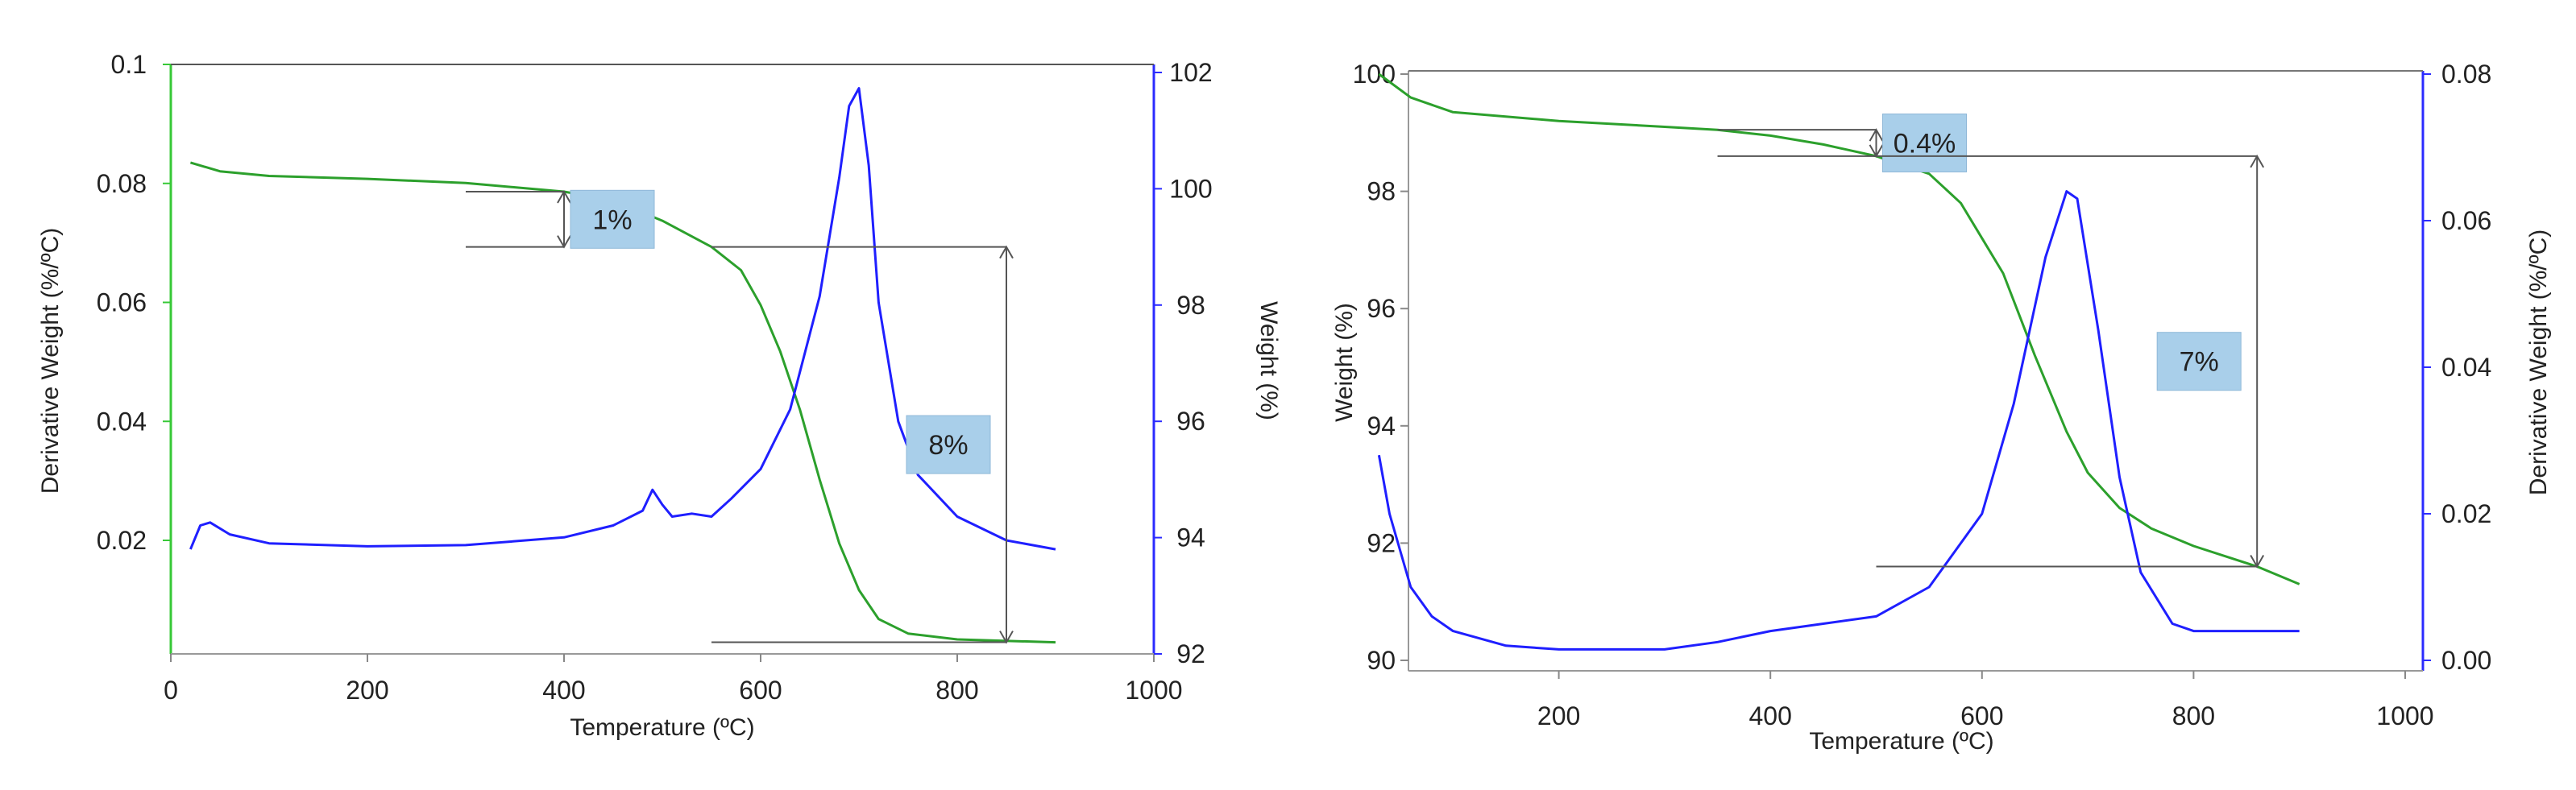 The height and width of the screenshot is (790, 2576). What do you see at coordinates (2538, 362) in the screenshot?
I see `y-axis-label-right: Derivative Weight (%/ºC)` at bounding box center [2538, 362].